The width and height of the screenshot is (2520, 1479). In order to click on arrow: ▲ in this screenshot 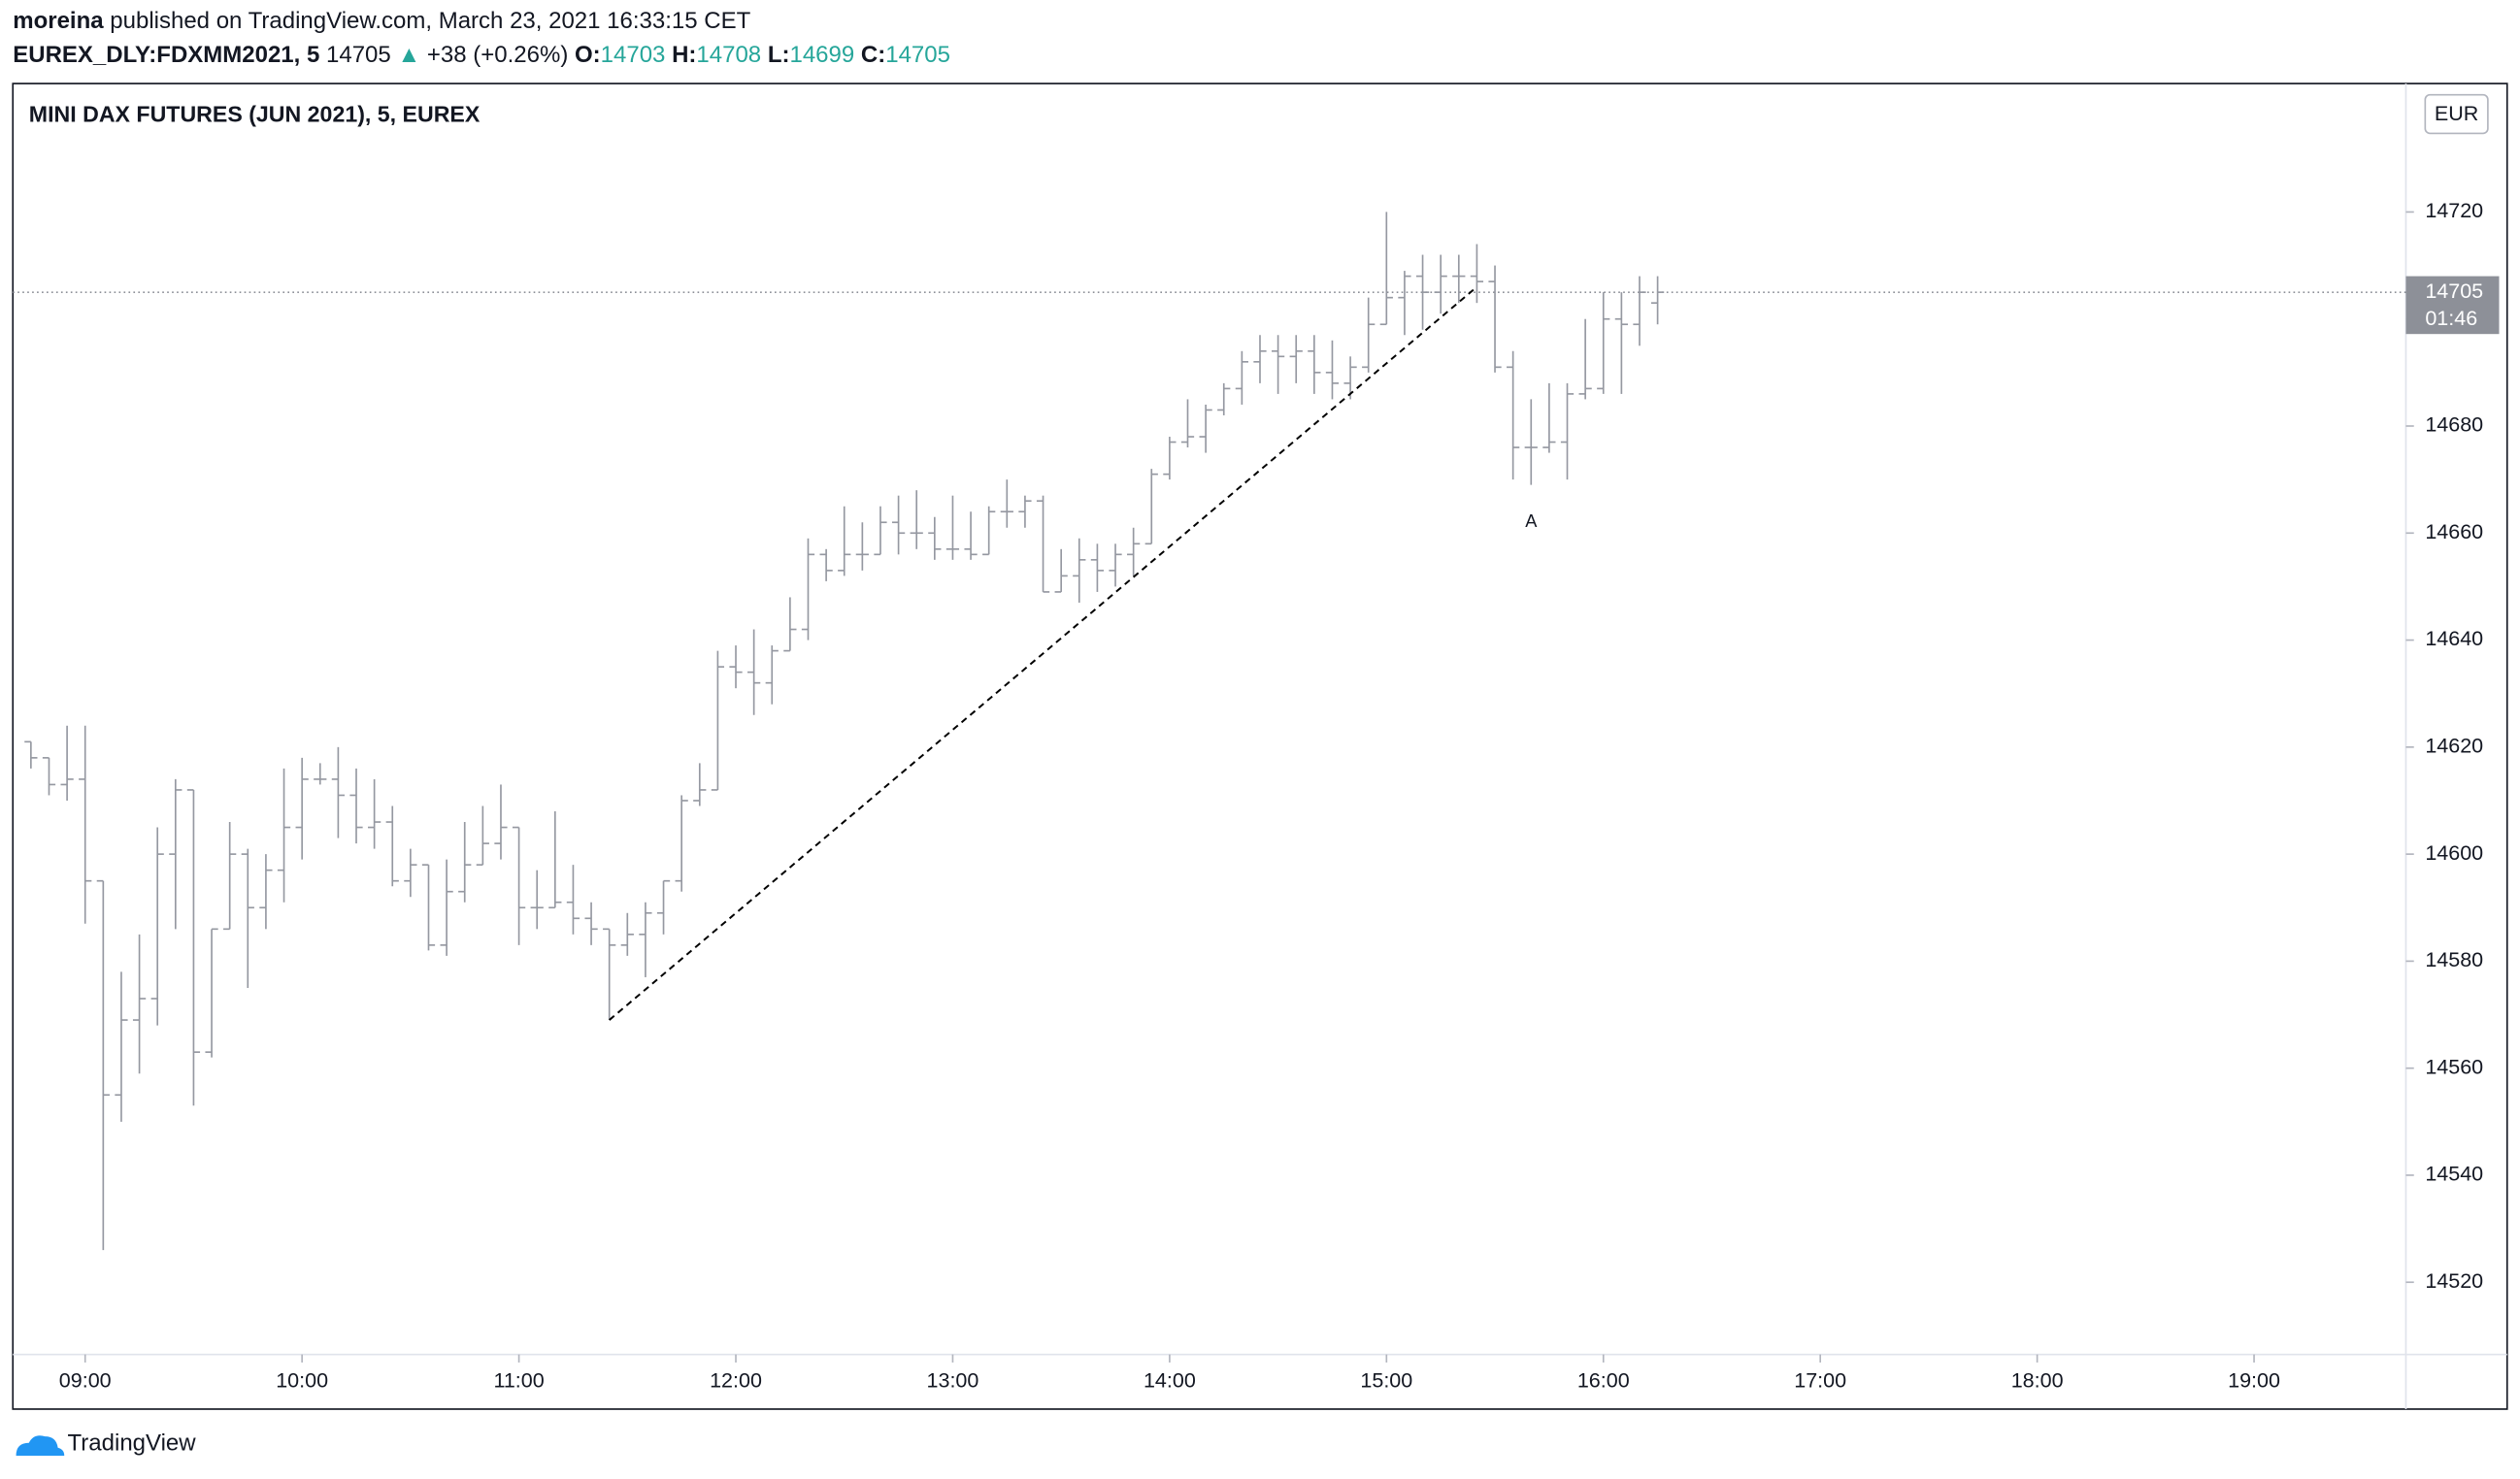, I will do `click(408, 55)`.